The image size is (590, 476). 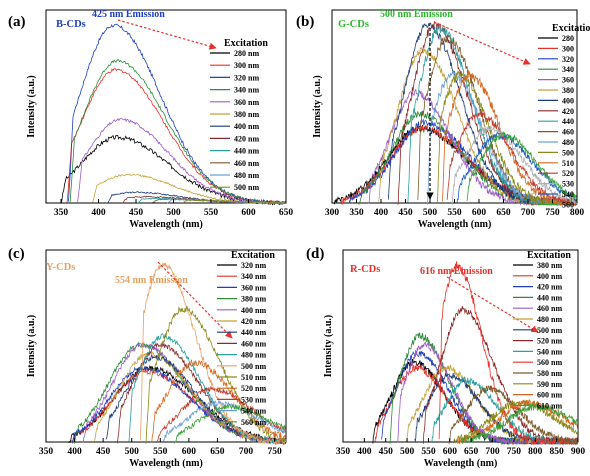 What do you see at coordinates (568, 48) in the screenshot?
I see `legend-entry: 300` at bounding box center [568, 48].